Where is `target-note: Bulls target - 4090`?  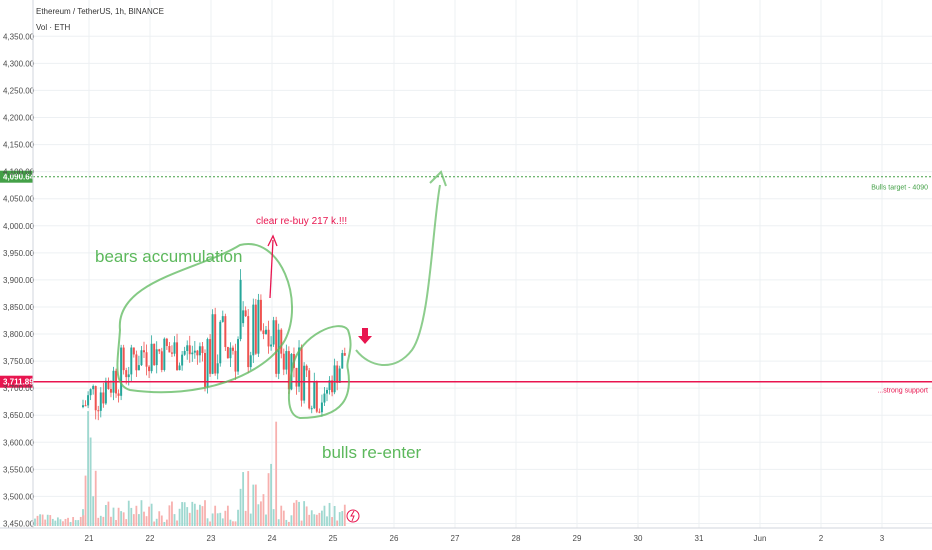
target-note: Bulls target - 4090 is located at coordinates (899, 188).